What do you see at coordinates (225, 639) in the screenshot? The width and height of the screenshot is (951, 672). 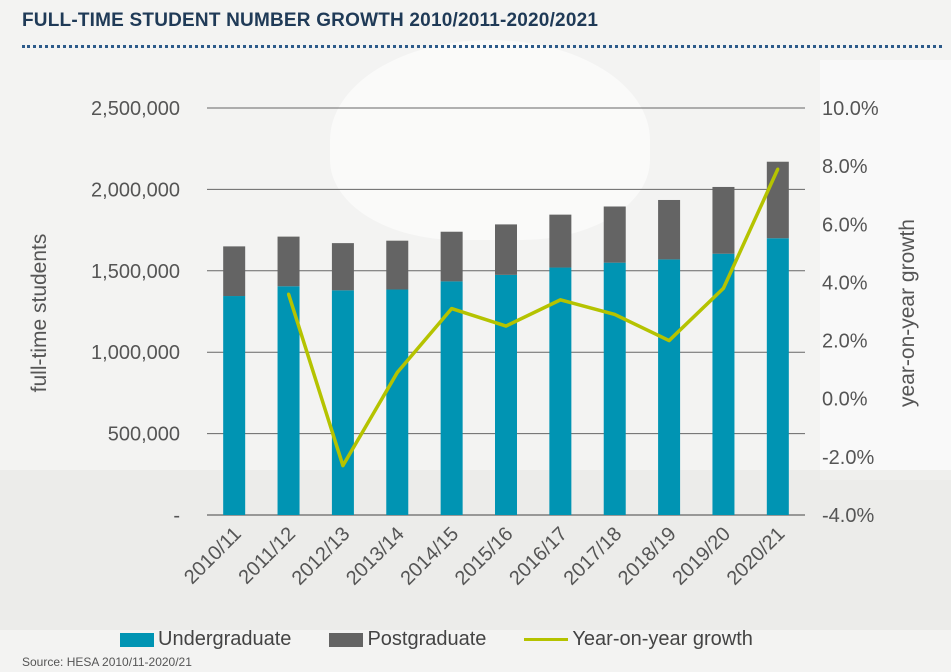 I see `legend-label-undergraduate: Undergraduate` at bounding box center [225, 639].